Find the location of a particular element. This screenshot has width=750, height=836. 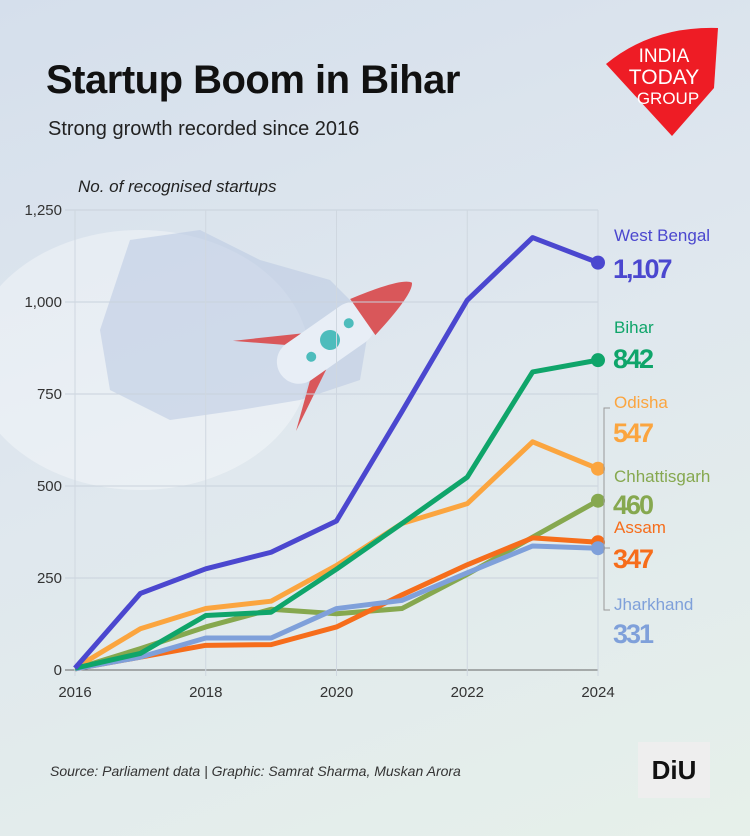

y-tick-label: 1,250 is located at coordinates (43, 210).